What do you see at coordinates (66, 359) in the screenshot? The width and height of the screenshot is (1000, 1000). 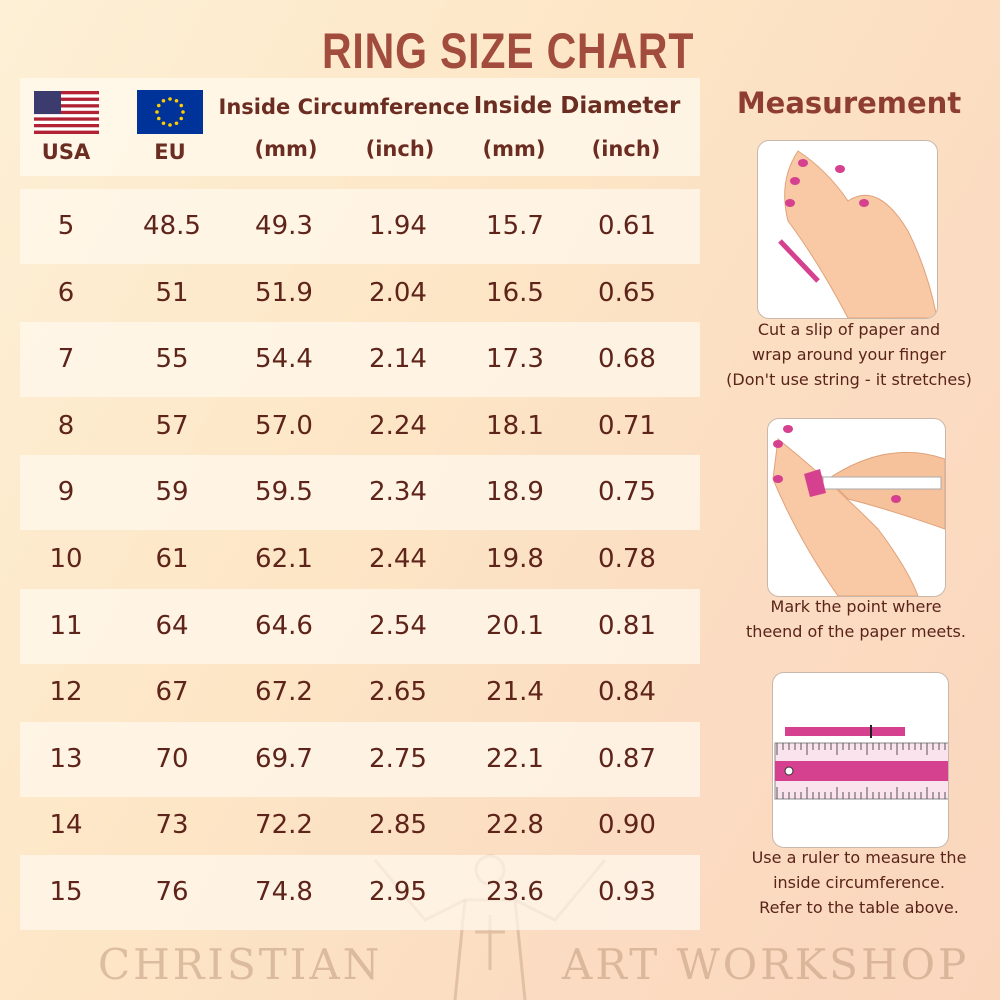 I see `cell-usa: 7` at bounding box center [66, 359].